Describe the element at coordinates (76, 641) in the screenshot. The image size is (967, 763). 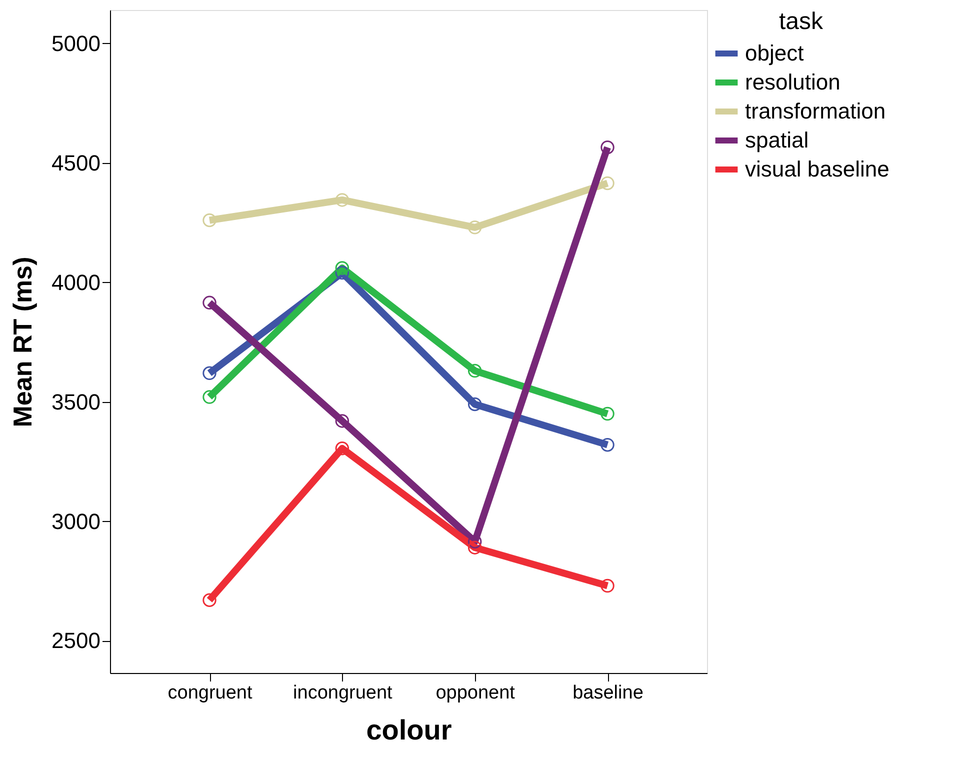
I see `y-tick-label: 2500` at that location.